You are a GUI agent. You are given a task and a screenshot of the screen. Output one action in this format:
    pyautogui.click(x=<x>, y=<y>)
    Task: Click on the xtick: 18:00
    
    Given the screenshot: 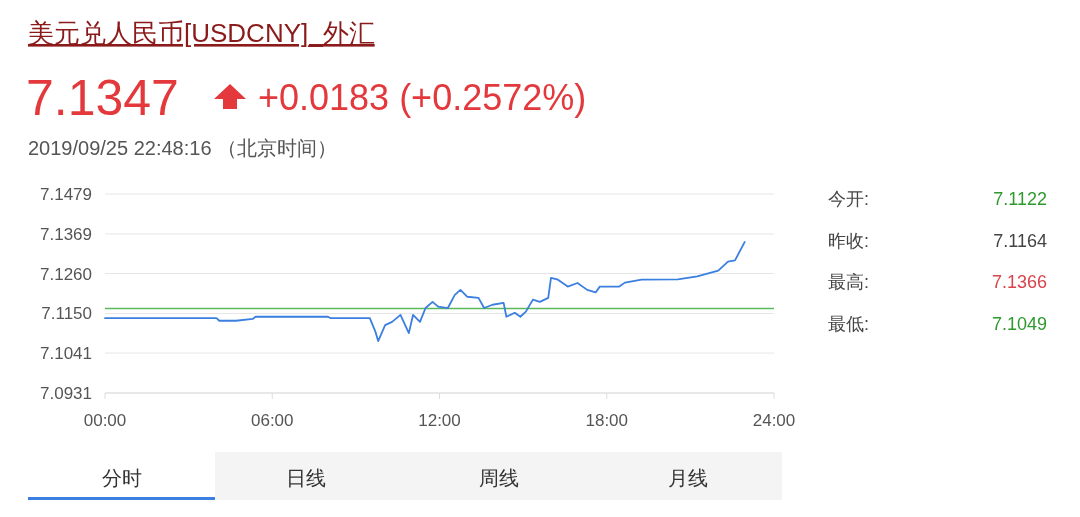 What is the action you would take?
    pyautogui.click(x=606, y=420)
    